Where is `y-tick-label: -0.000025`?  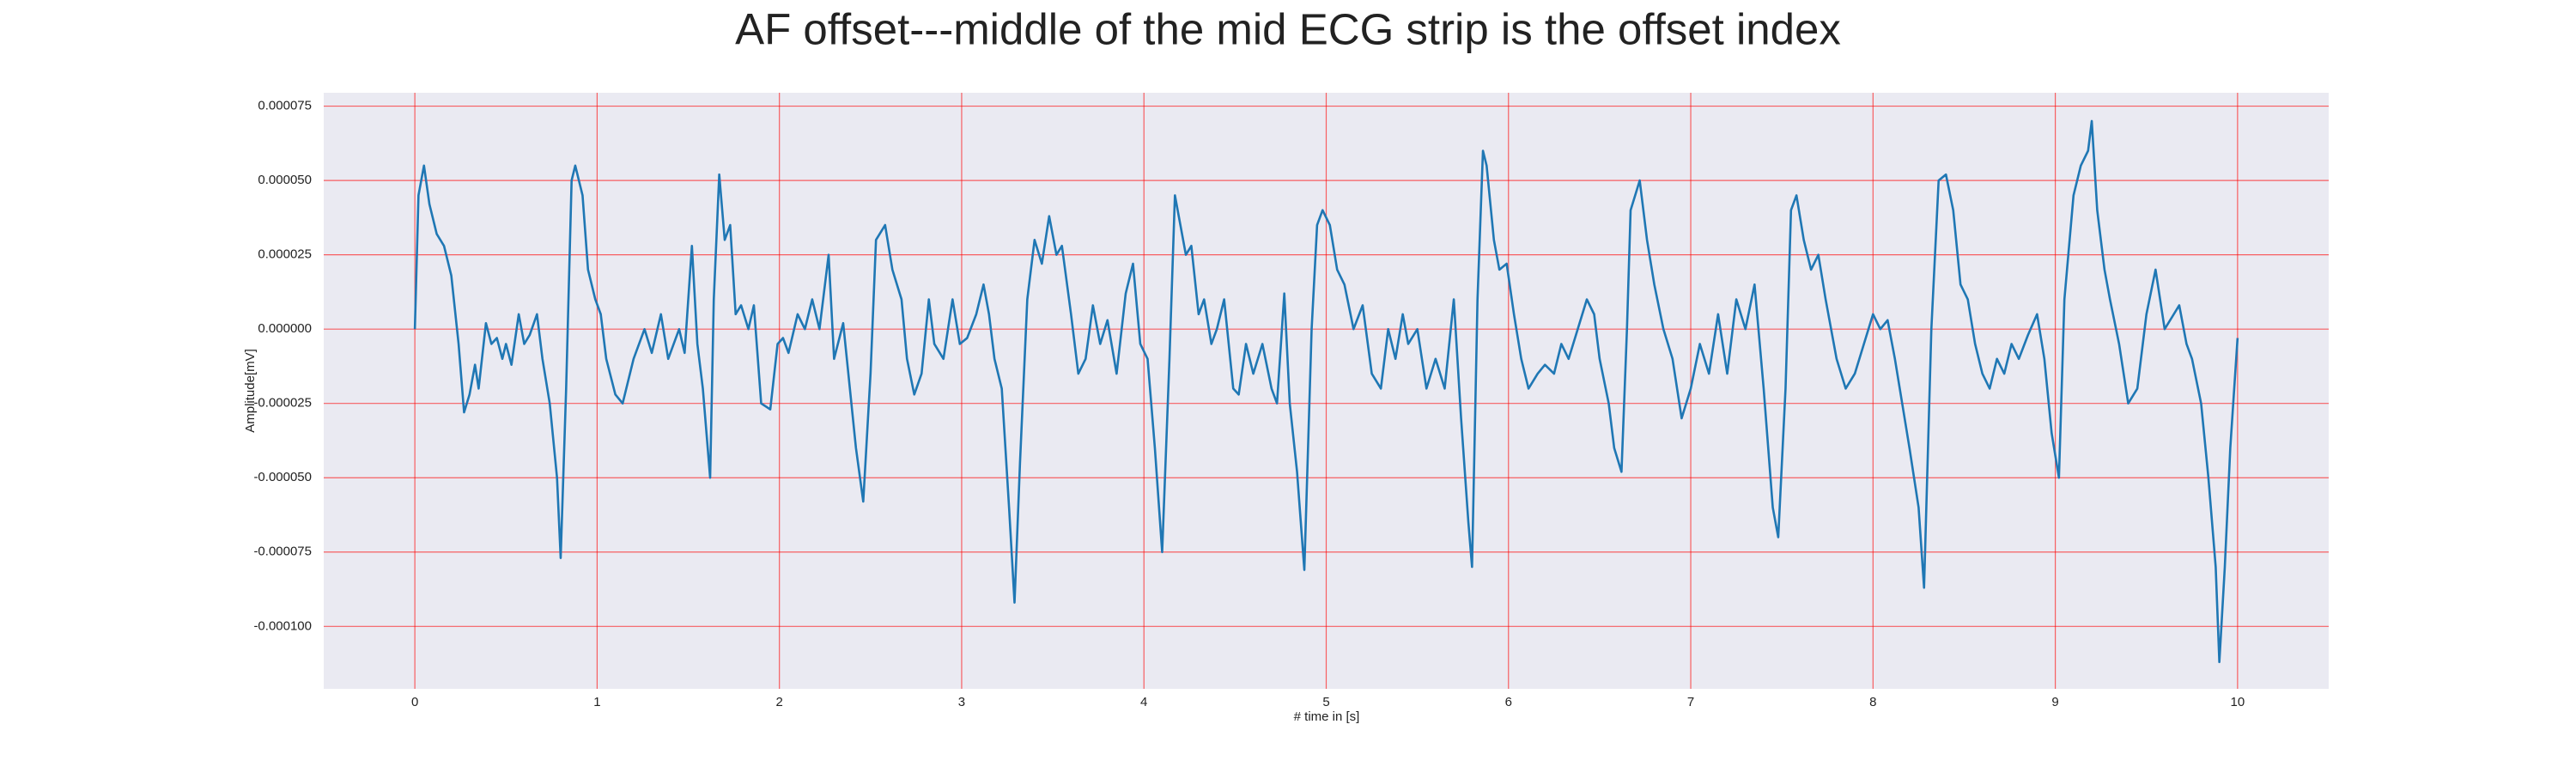 y-tick-label: -0.000025 is located at coordinates (282, 403).